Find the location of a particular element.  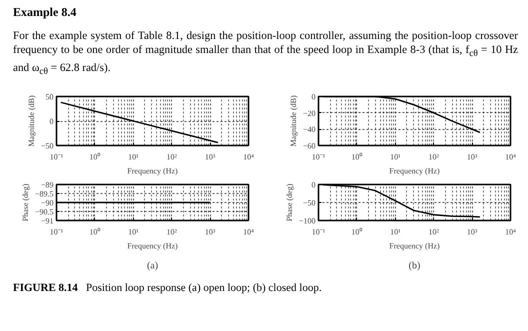

chart-title: Example 8.4 is located at coordinates (44, 12).